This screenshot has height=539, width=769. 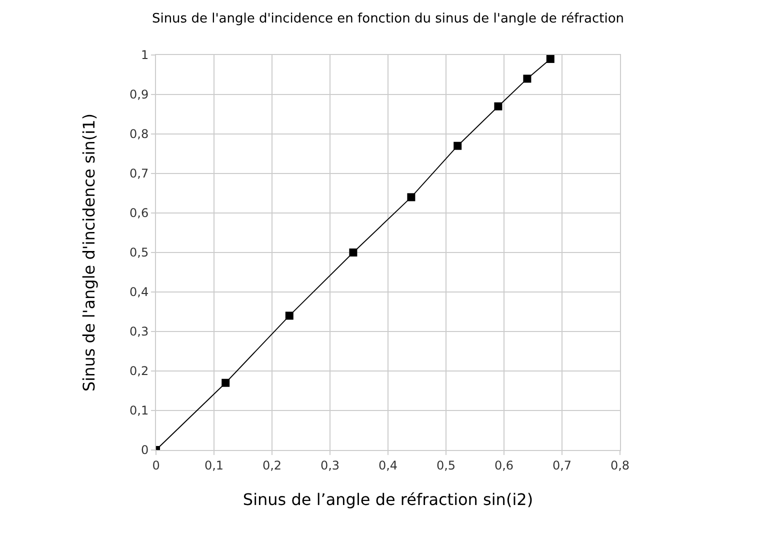 What do you see at coordinates (388, 19) in the screenshot?
I see `chart-title: Sinus de l'angle d'incidence en fonction du sinus de l'angle de réfraction` at bounding box center [388, 19].